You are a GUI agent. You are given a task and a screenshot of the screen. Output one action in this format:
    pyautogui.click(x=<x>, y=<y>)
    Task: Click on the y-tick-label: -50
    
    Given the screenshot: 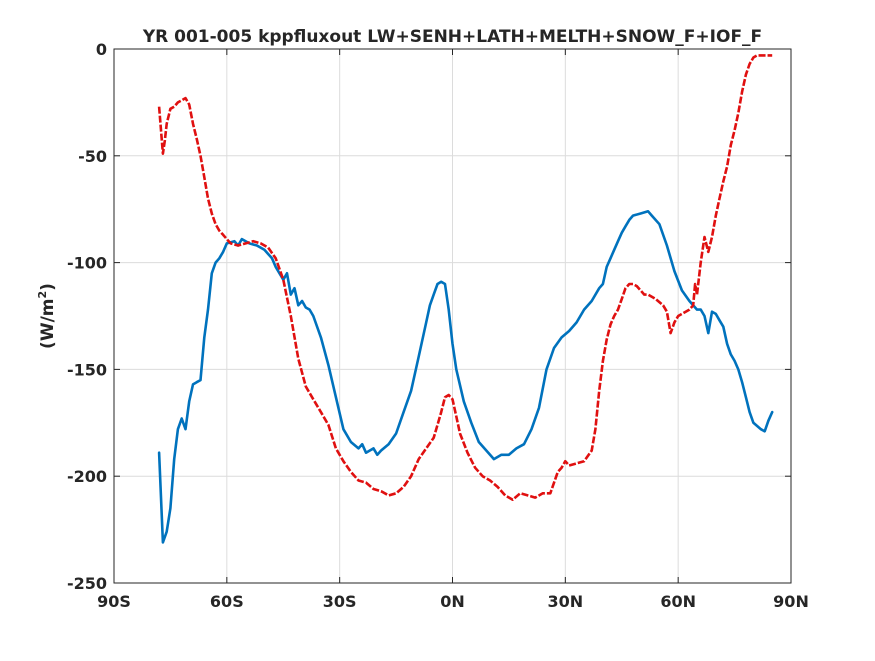 What is the action you would take?
    pyautogui.click(x=92, y=156)
    